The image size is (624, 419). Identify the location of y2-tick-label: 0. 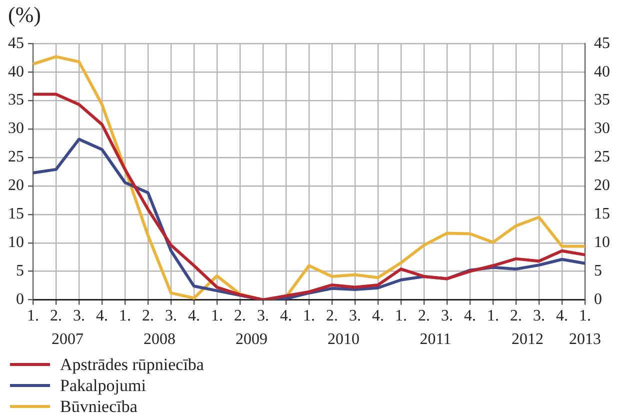
(598, 299).